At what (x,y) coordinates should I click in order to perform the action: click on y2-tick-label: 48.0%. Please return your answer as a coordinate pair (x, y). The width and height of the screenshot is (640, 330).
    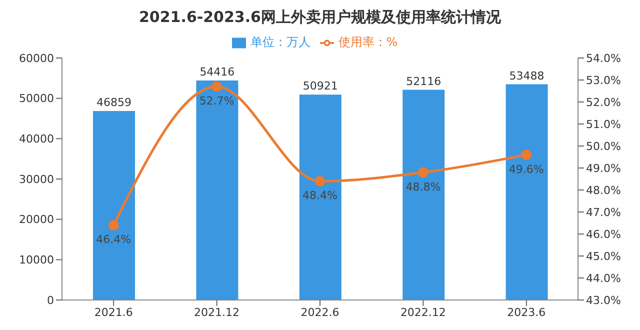
    Looking at the image, I should click on (603, 190).